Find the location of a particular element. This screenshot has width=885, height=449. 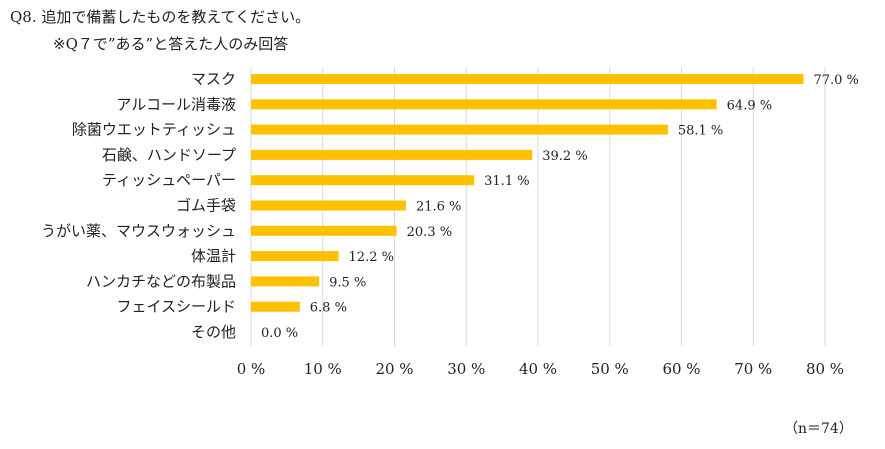

chart-subtitle: ※Q７で”ある”と答えた人のみ回答 is located at coordinates (171, 44).